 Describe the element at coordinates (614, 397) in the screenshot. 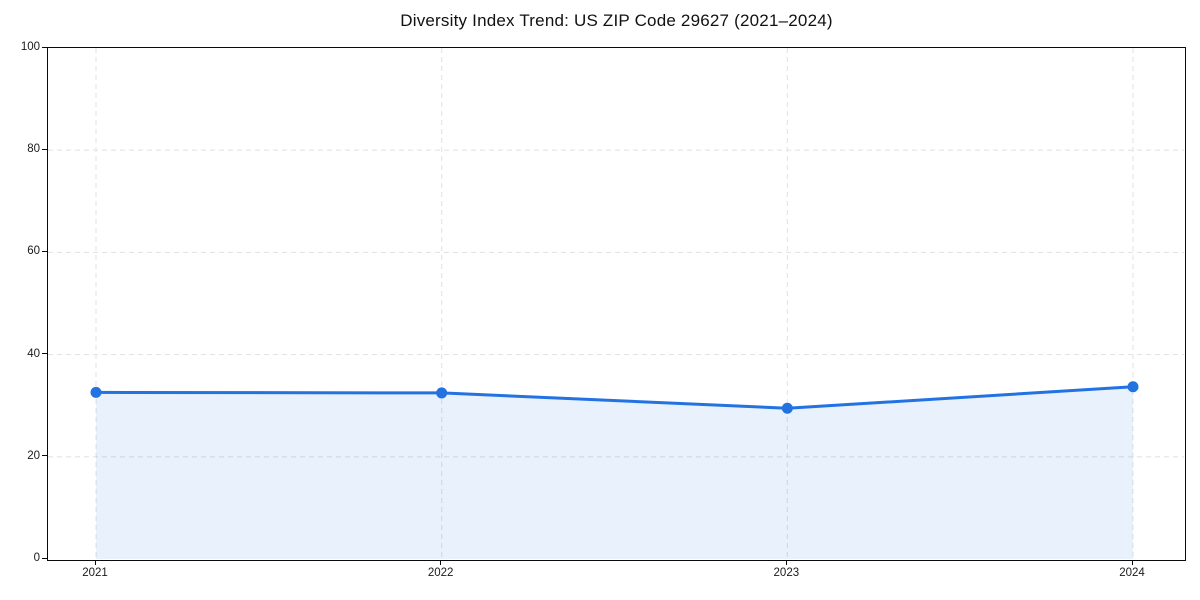

I see `trend-line` at that location.